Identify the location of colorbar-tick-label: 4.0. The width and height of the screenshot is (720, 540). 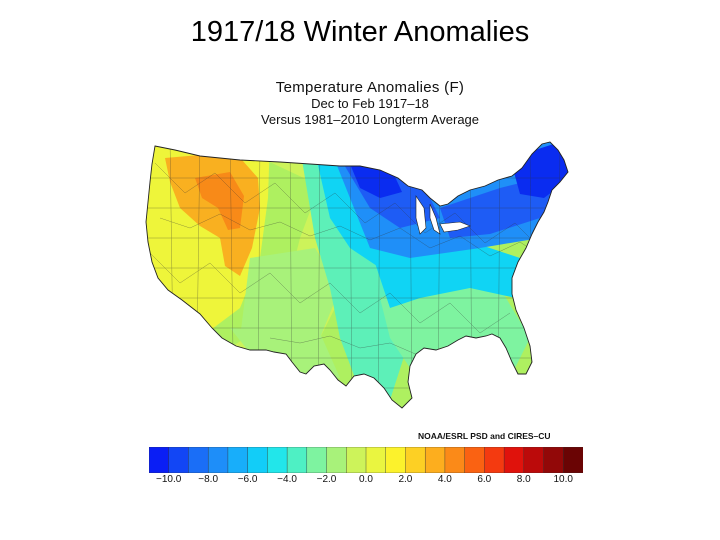
(444, 479).